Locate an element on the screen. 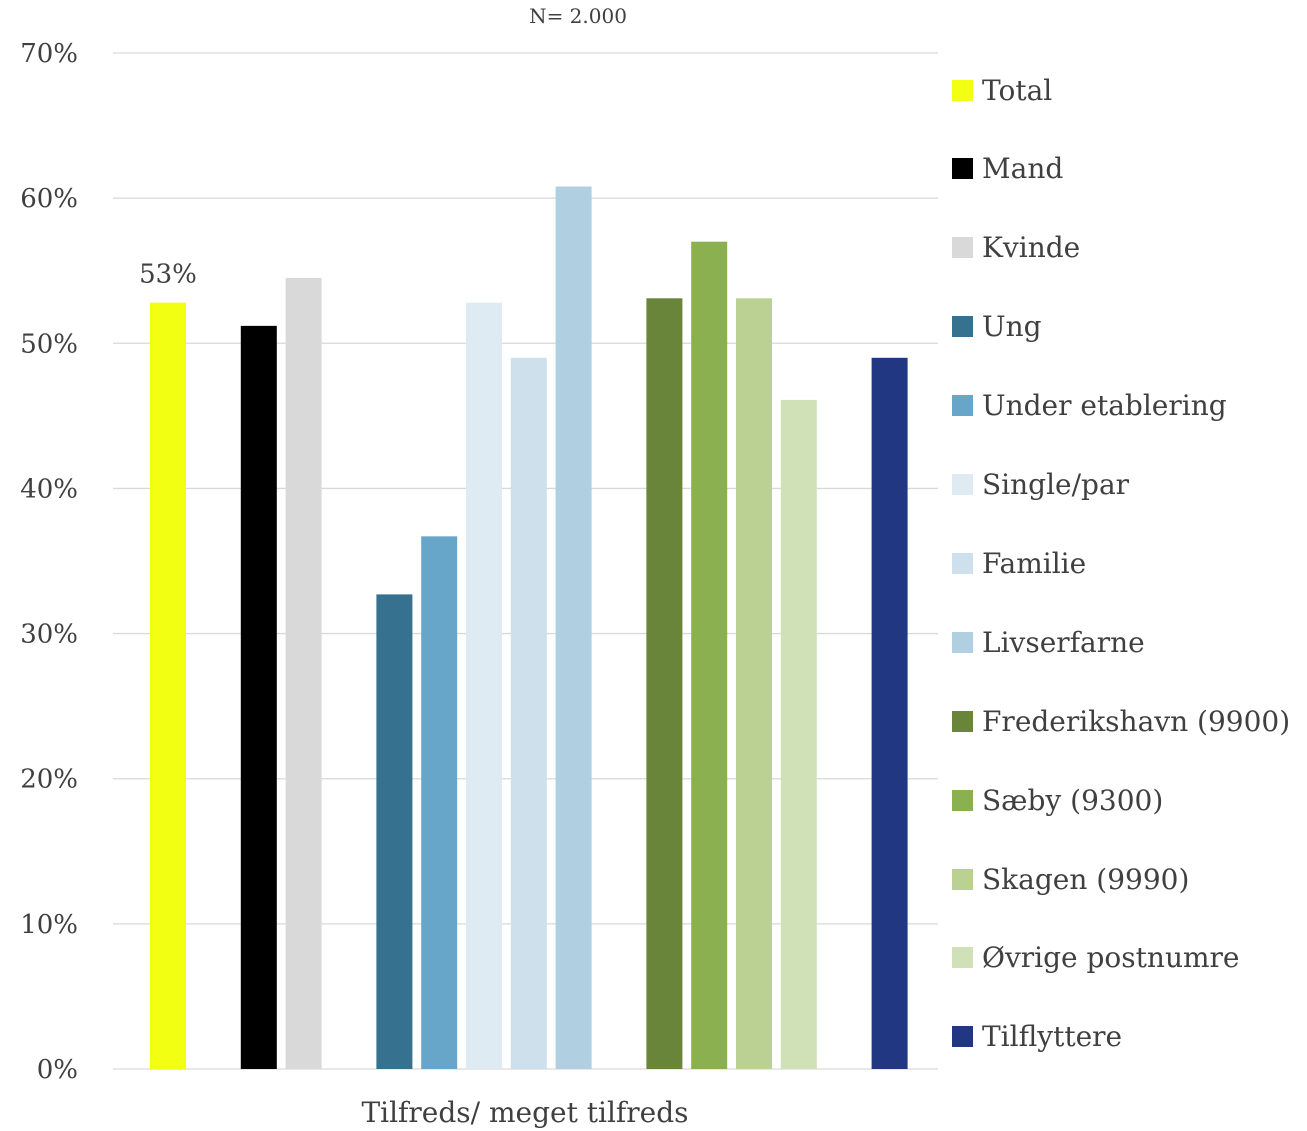 This screenshot has width=1307, height=1131. bar-mand is located at coordinates (258, 697).